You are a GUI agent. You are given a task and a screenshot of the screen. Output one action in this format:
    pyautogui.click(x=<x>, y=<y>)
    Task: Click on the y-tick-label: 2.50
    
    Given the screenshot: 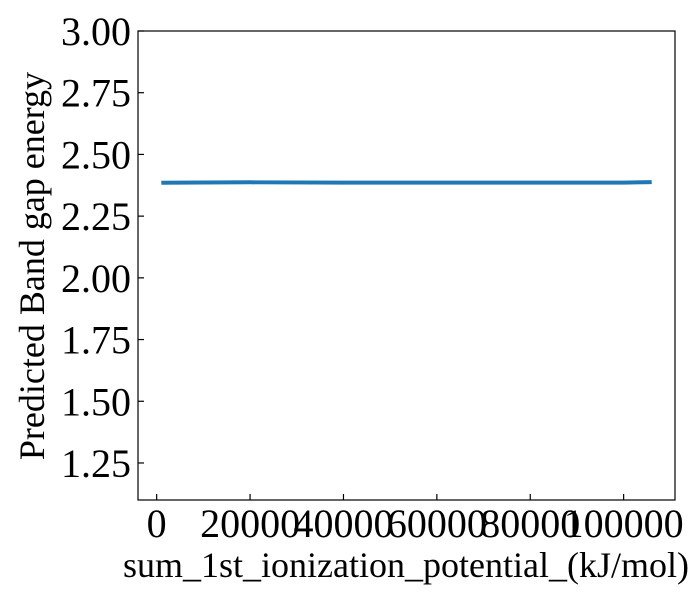 What is the action you would take?
    pyautogui.click(x=96, y=154)
    